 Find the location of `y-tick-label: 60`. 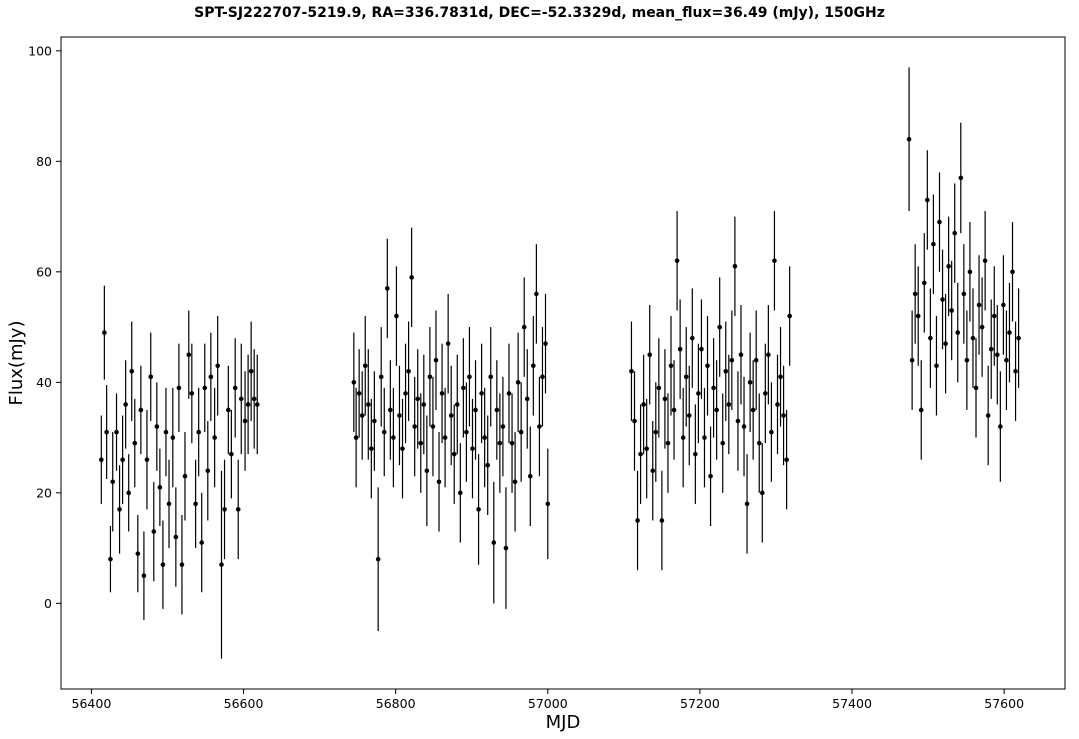

y-tick-label: 60 is located at coordinates (44, 271).